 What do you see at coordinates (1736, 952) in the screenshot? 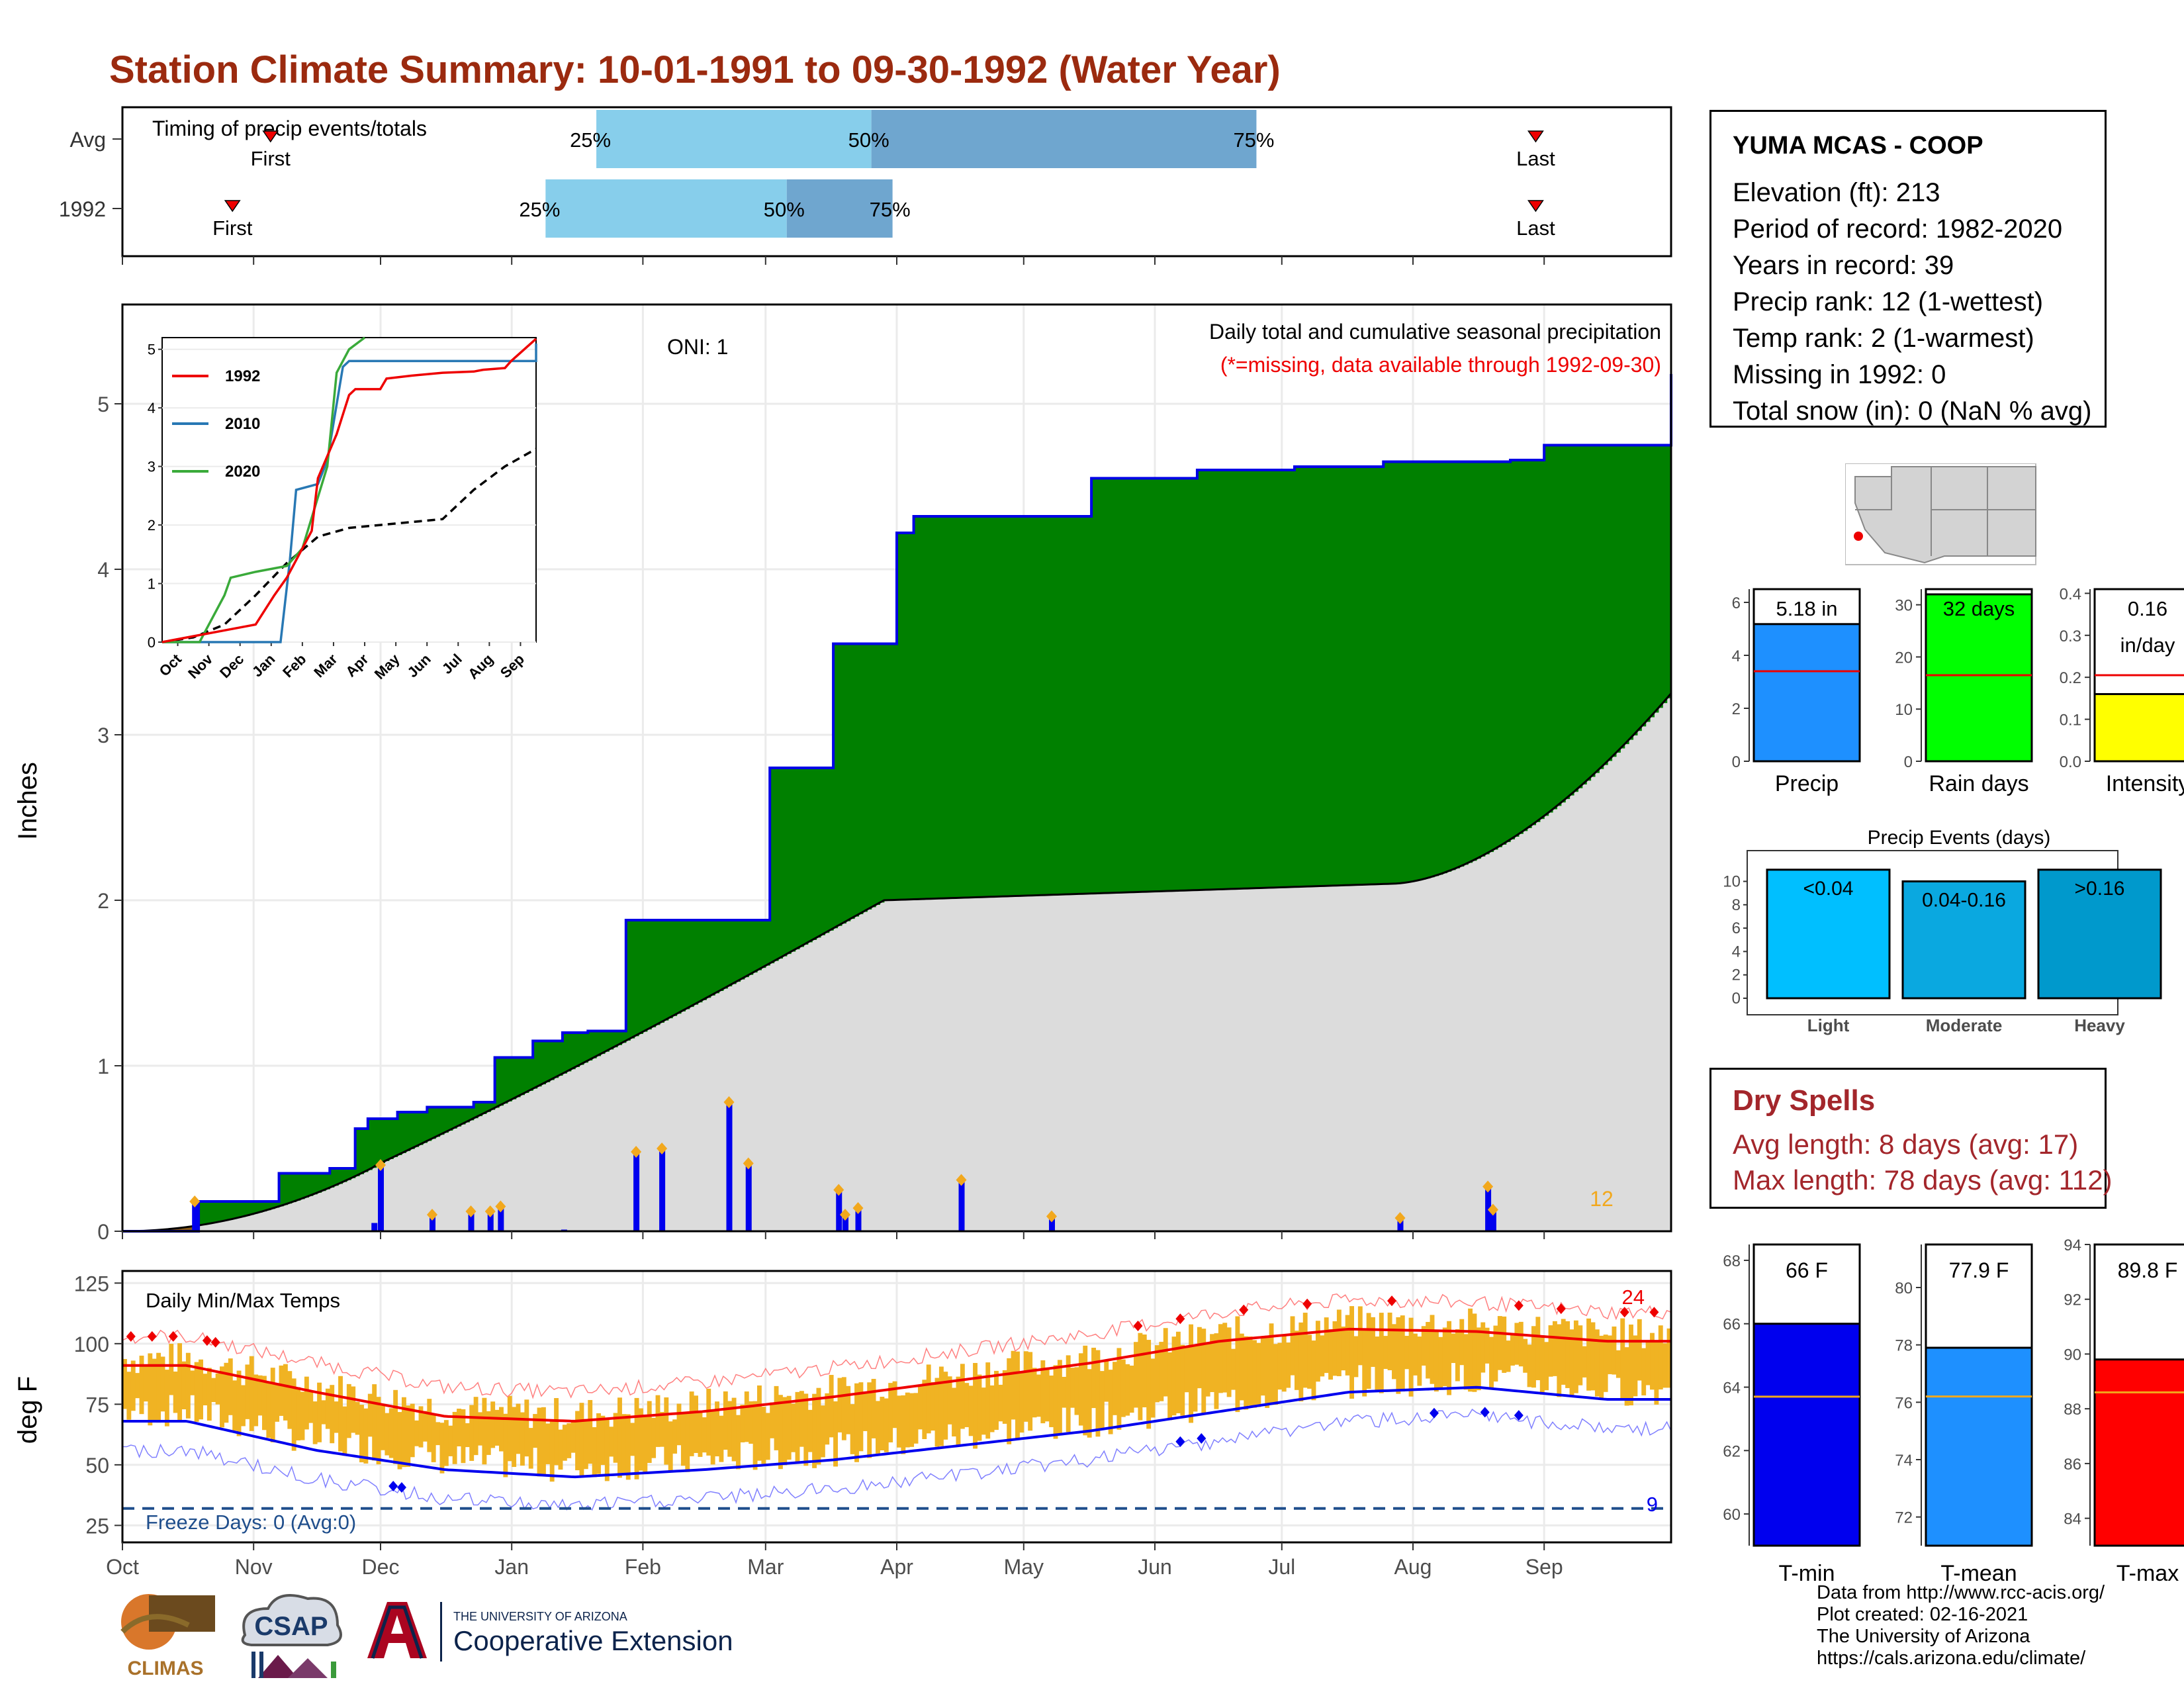
I see `events-y-label: 4` at bounding box center [1736, 952].